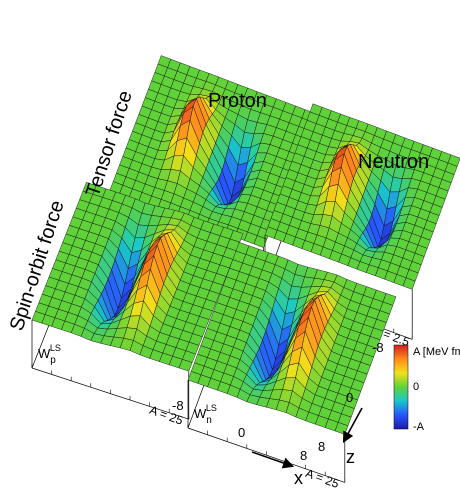 The height and width of the screenshot is (488, 460). What do you see at coordinates (436, 352) in the screenshot?
I see `colorbar-top-label: A [MeV fm]` at bounding box center [436, 352].